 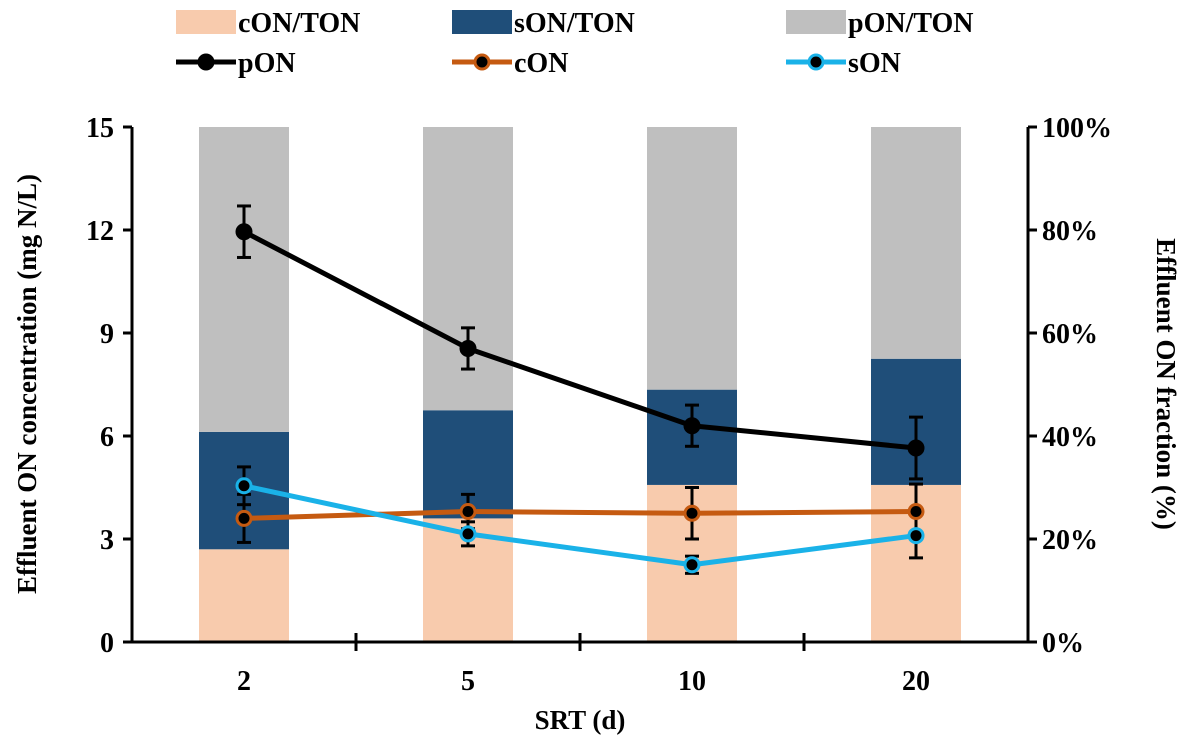 What do you see at coordinates (1070, 437) in the screenshot?
I see `y-tick-label-right: 40%` at bounding box center [1070, 437].